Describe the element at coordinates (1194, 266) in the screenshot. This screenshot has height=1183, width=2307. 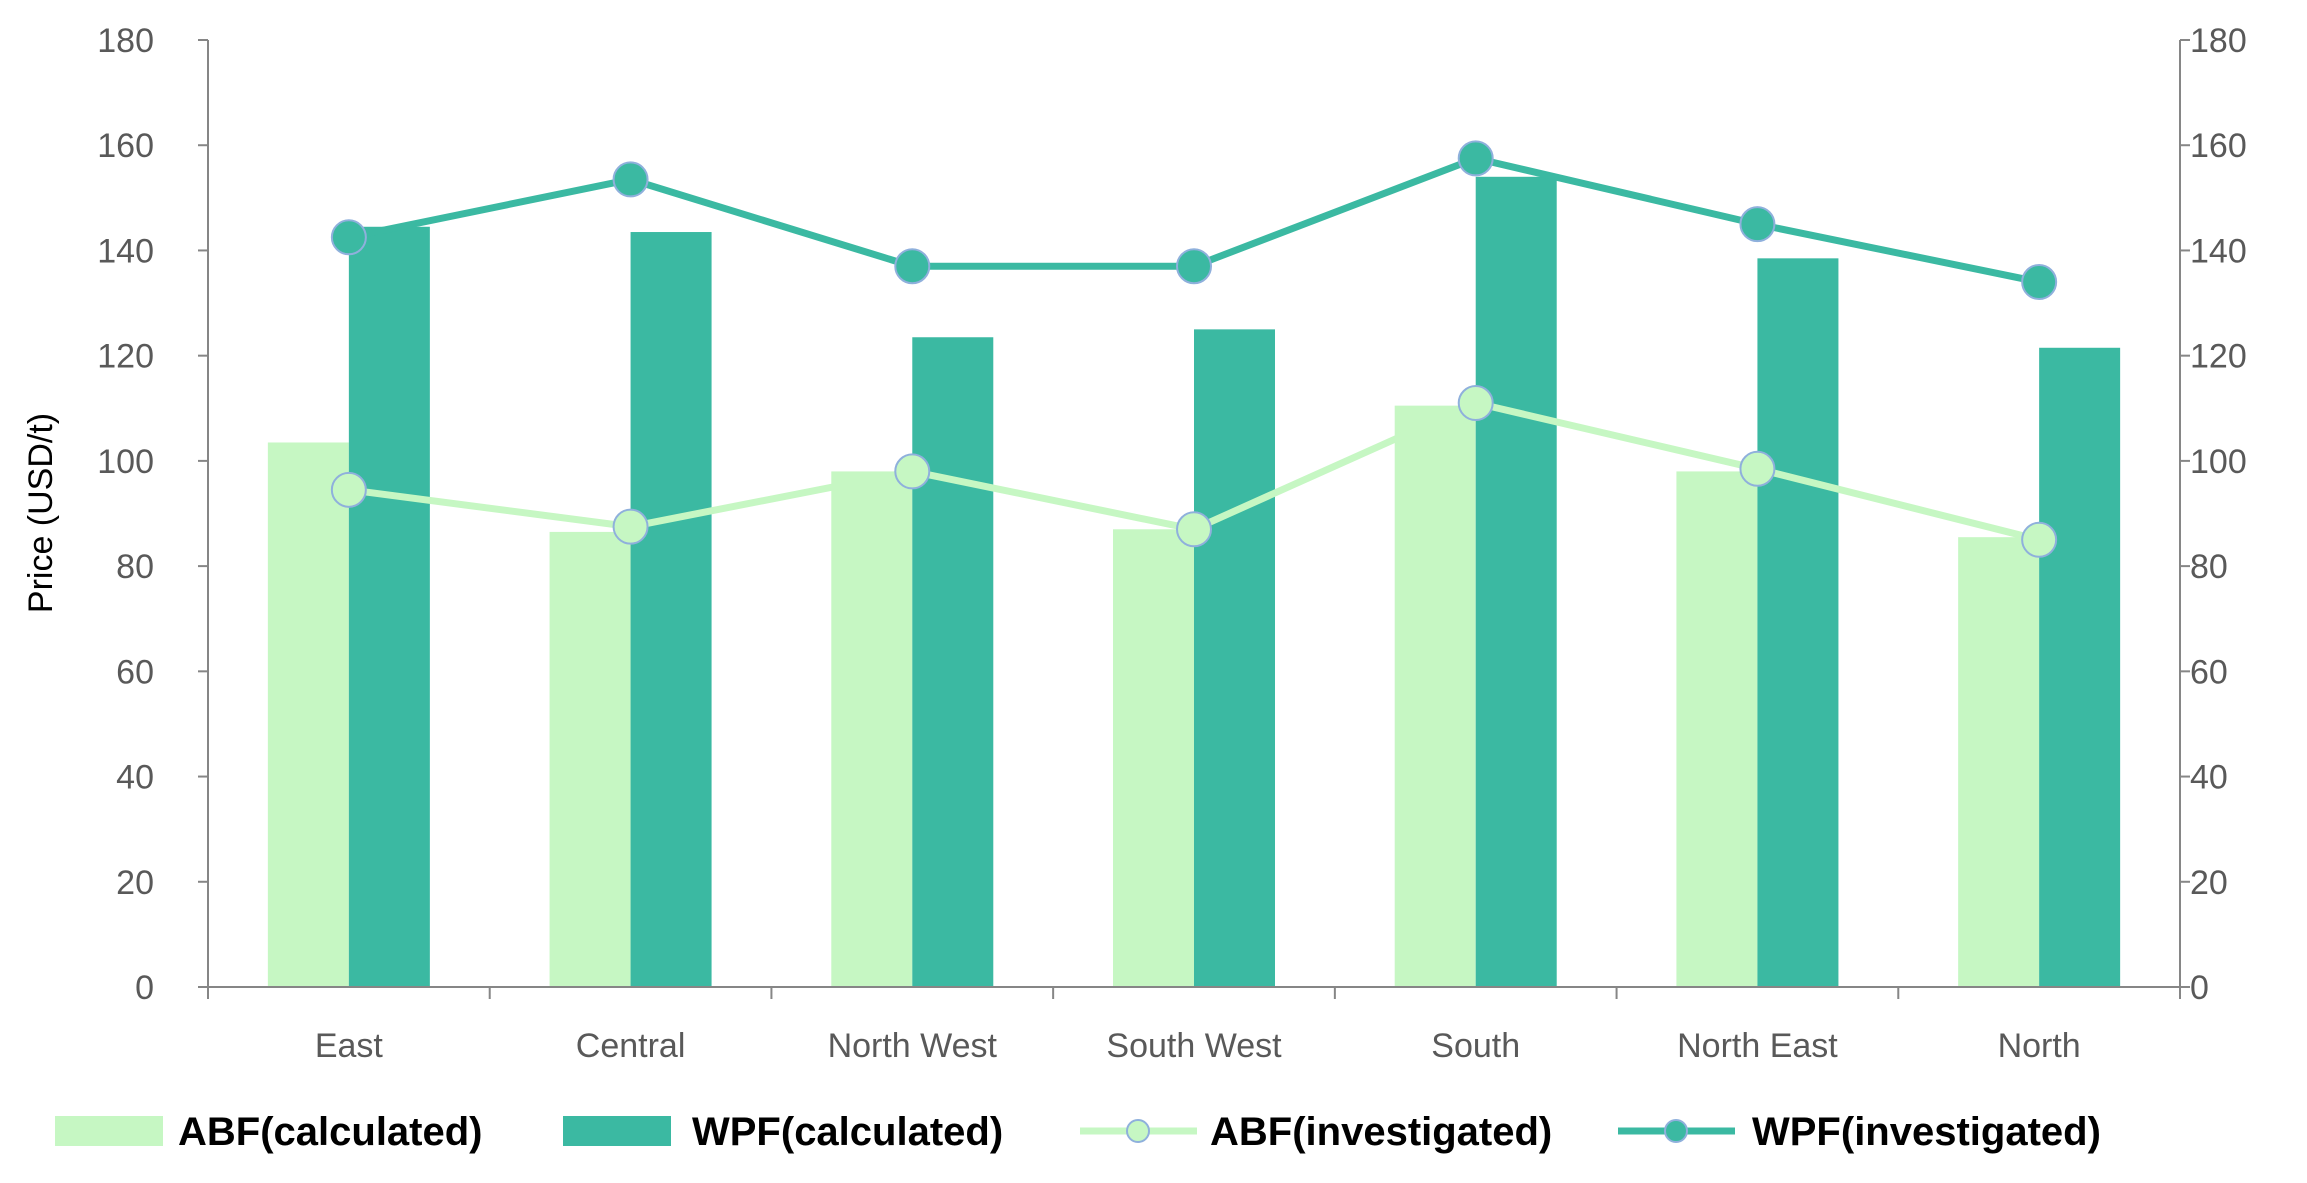
I see `marker-wpf-investigated--3` at that location.